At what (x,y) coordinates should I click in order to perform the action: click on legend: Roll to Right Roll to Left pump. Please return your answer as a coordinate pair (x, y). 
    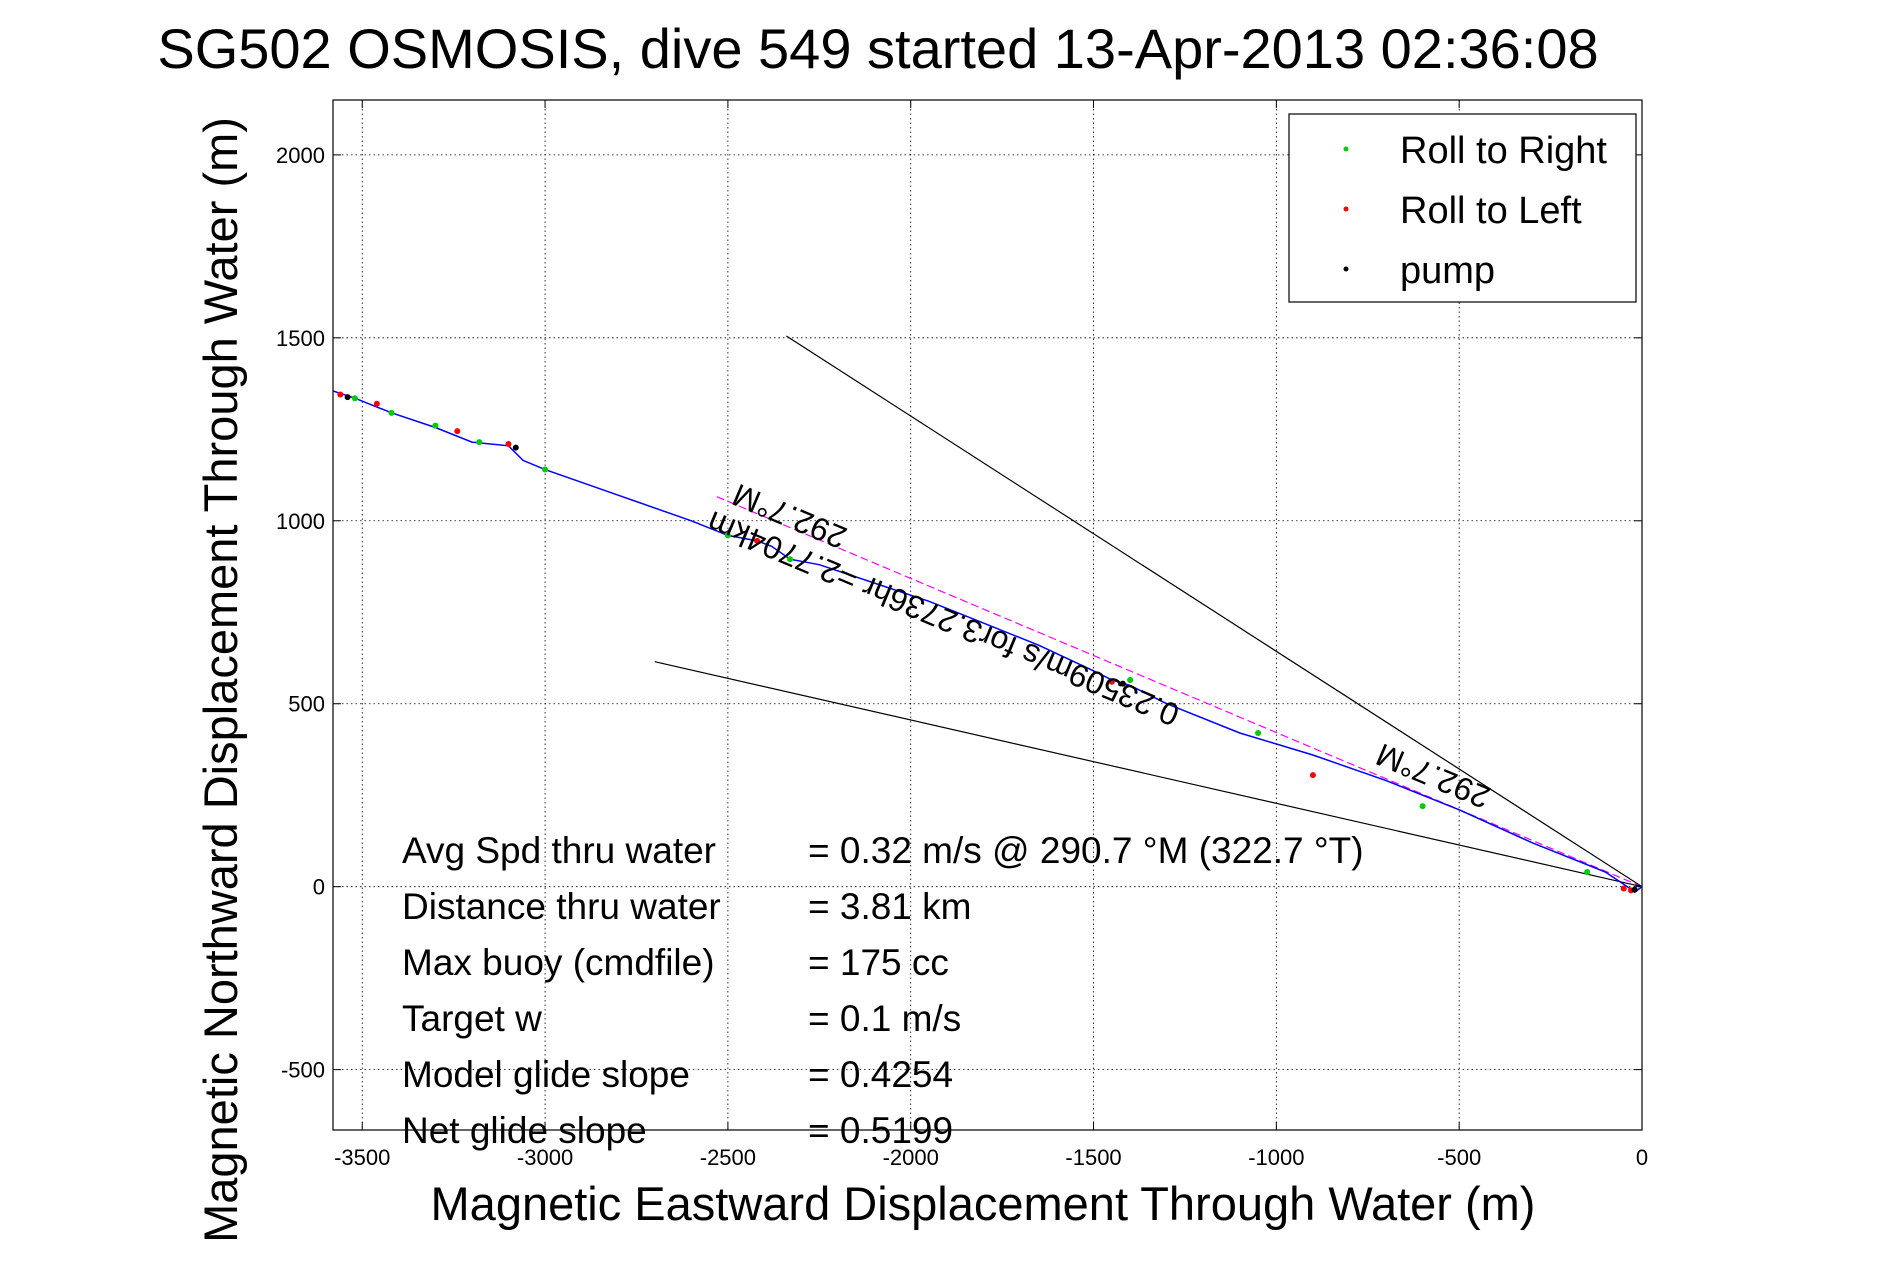
    Looking at the image, I should click on (1462, 208).